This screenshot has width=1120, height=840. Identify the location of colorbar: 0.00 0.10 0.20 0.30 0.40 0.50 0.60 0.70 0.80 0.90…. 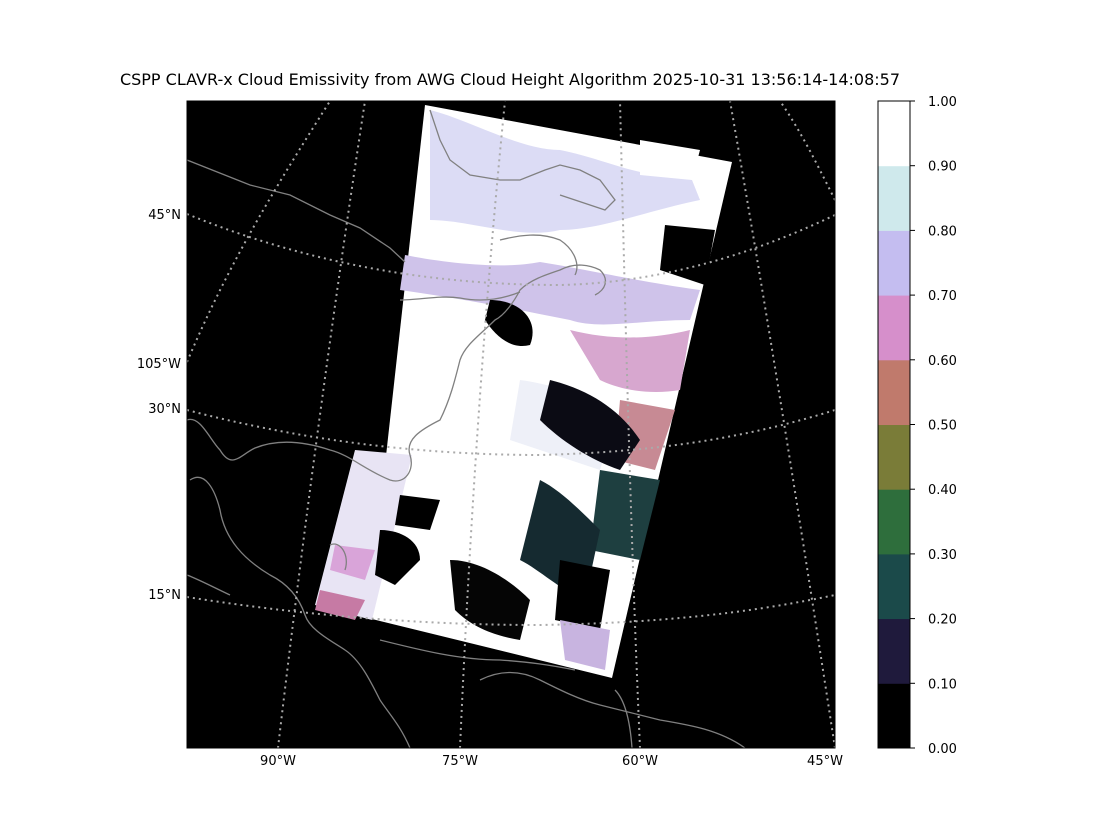
(917, 426).